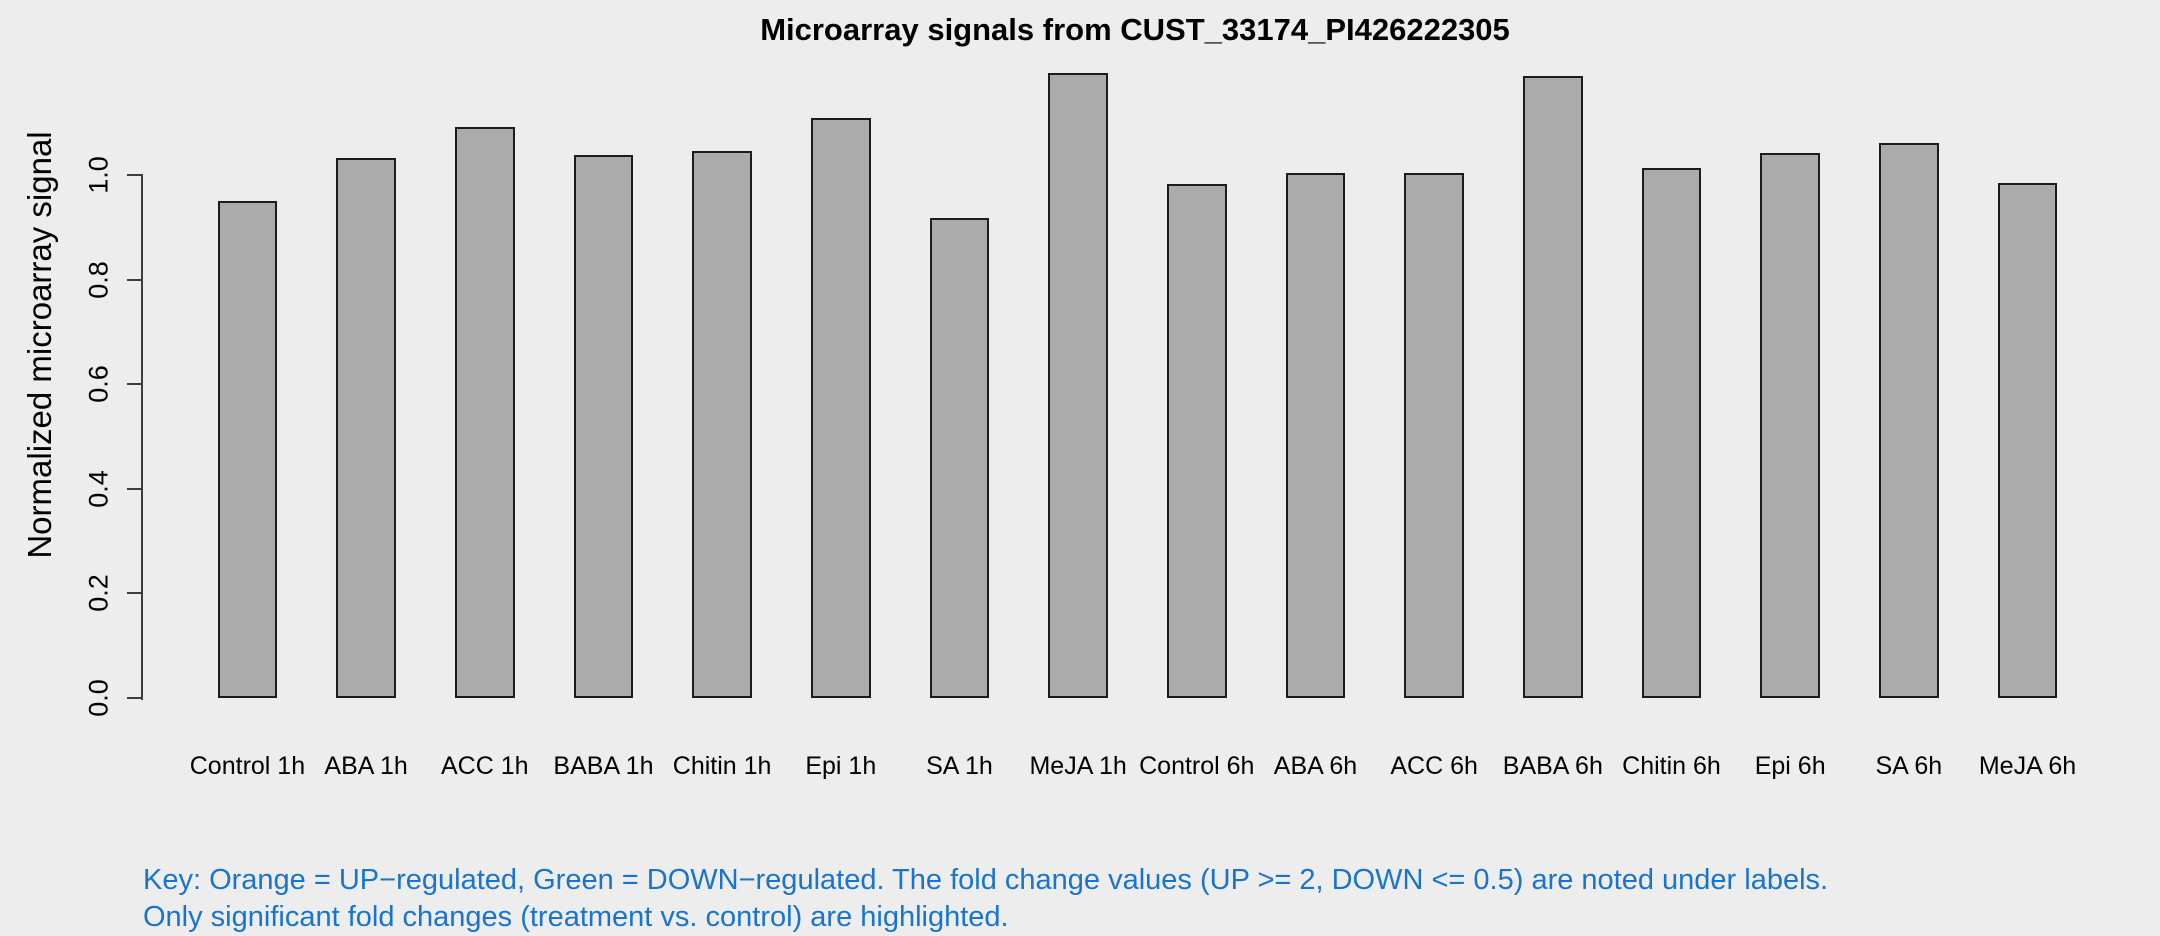 The image size is (2160, 936). Describe the element at coordinates (1197, 440) in the screenshot. I see `bar-control-6h` at that location.